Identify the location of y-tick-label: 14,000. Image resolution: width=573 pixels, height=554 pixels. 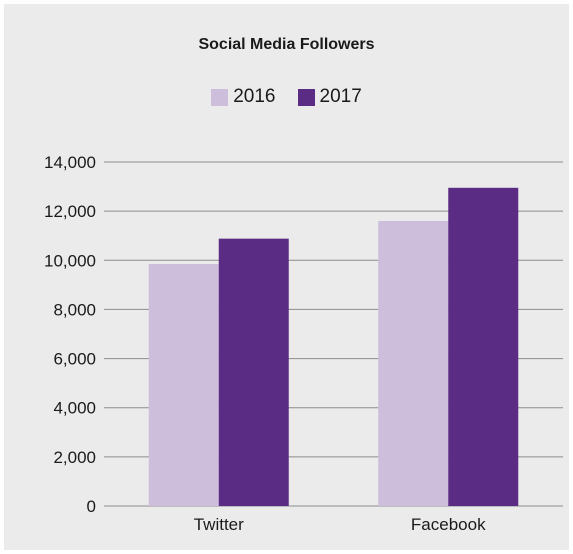
(70, 162).